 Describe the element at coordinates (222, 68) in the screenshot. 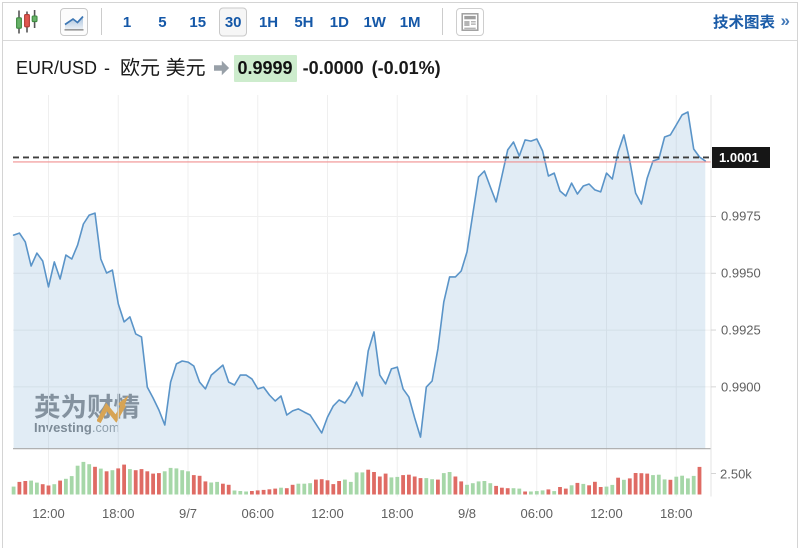

I see `arrow-right-icon` at that location.